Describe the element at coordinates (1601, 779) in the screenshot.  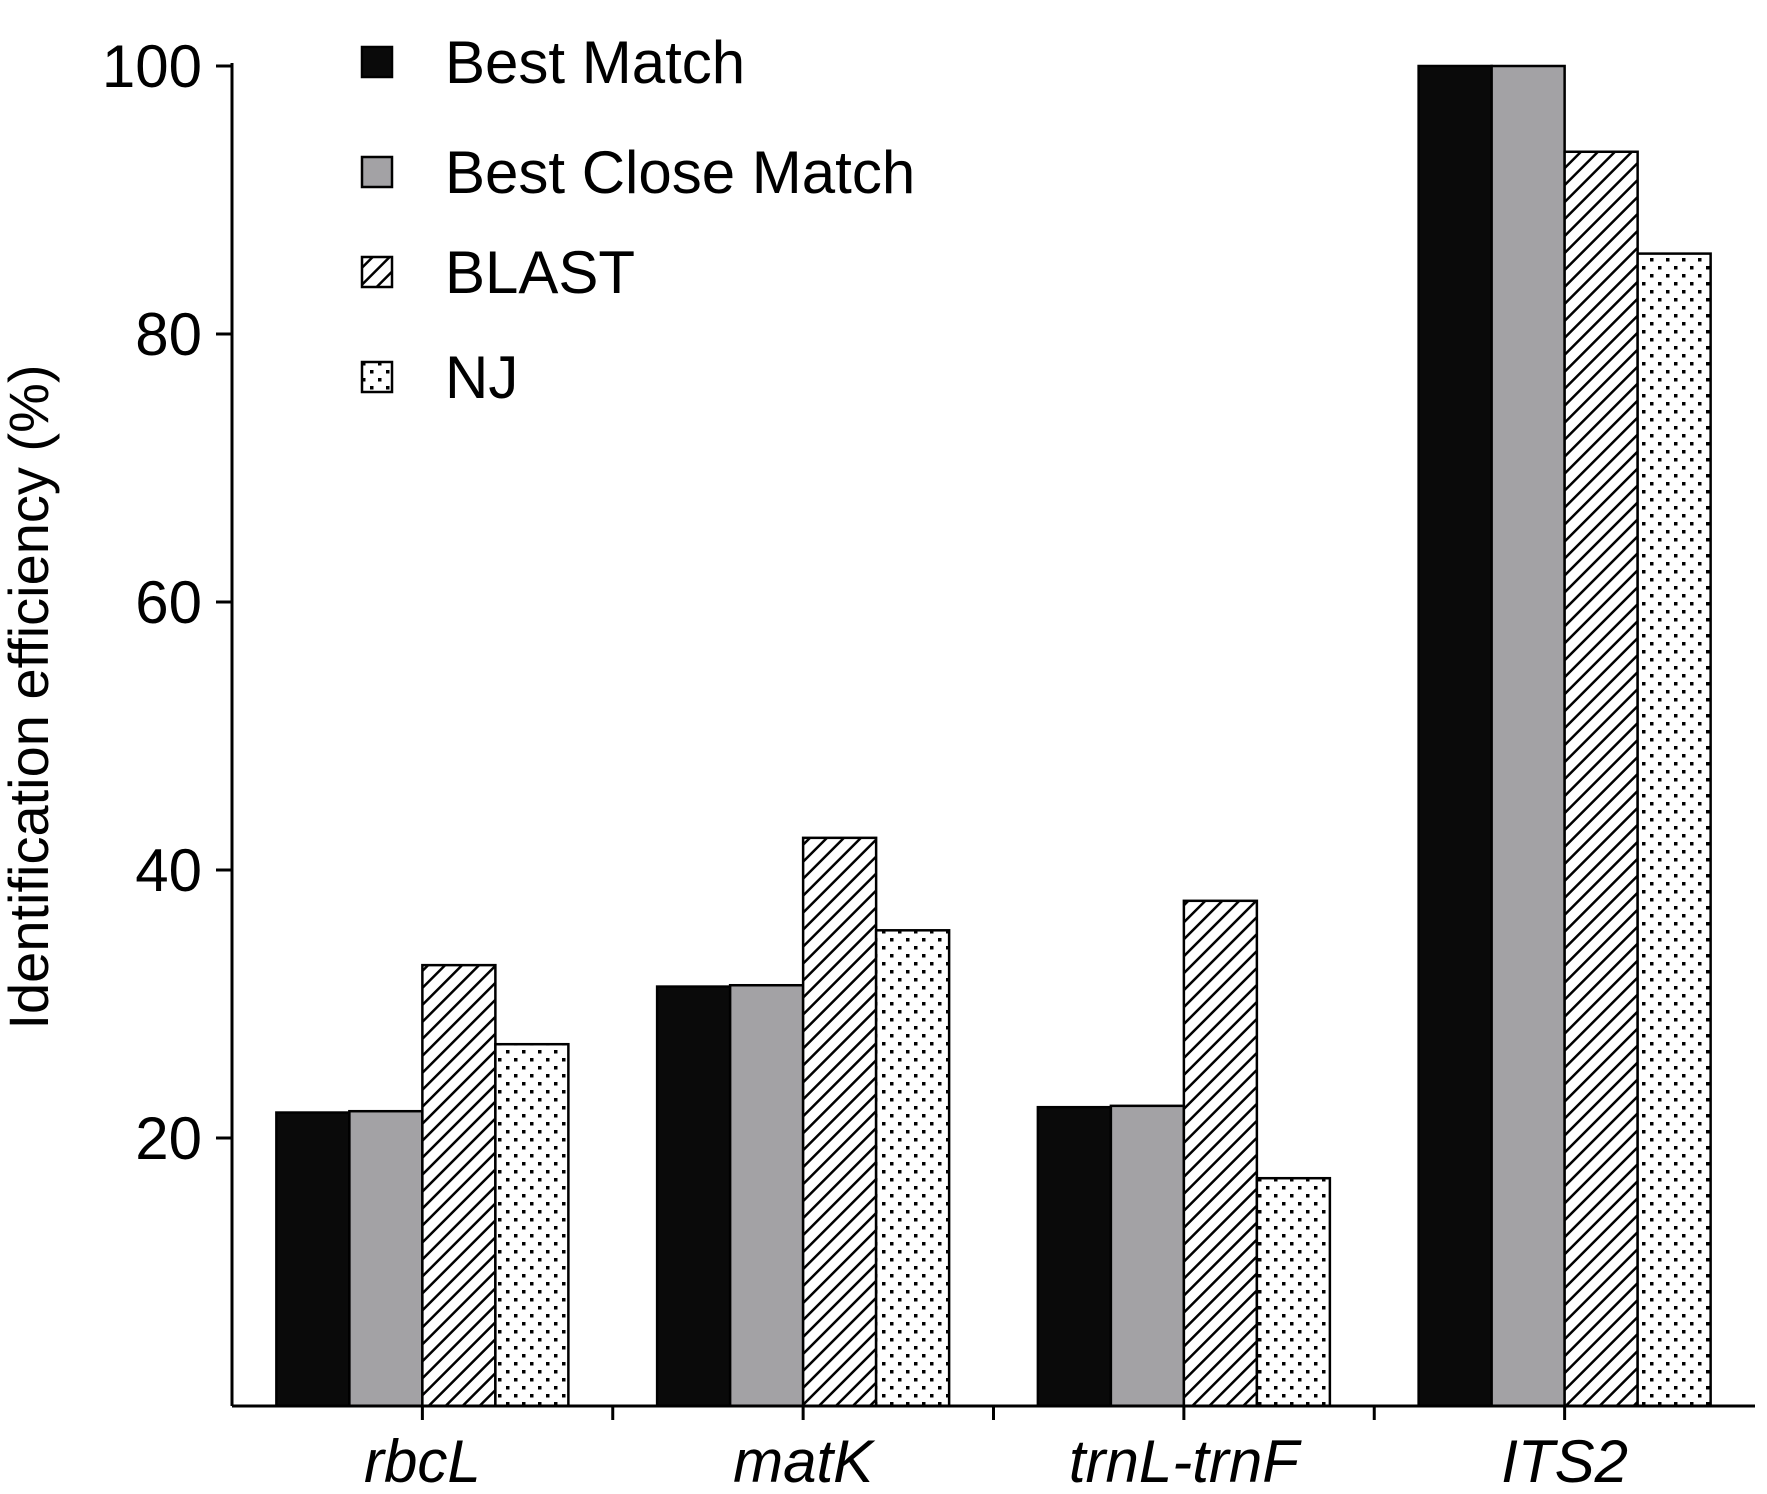
I see `bar-ITS2-blast` at that location.